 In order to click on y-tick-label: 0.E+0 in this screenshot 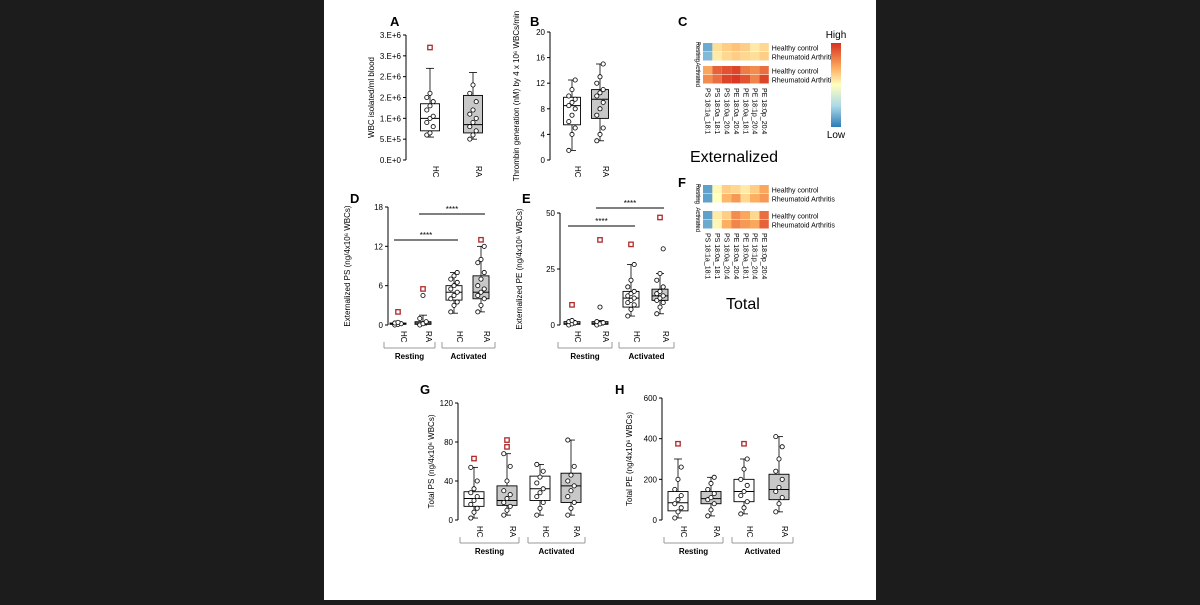, I will do `click(391, 160)`.